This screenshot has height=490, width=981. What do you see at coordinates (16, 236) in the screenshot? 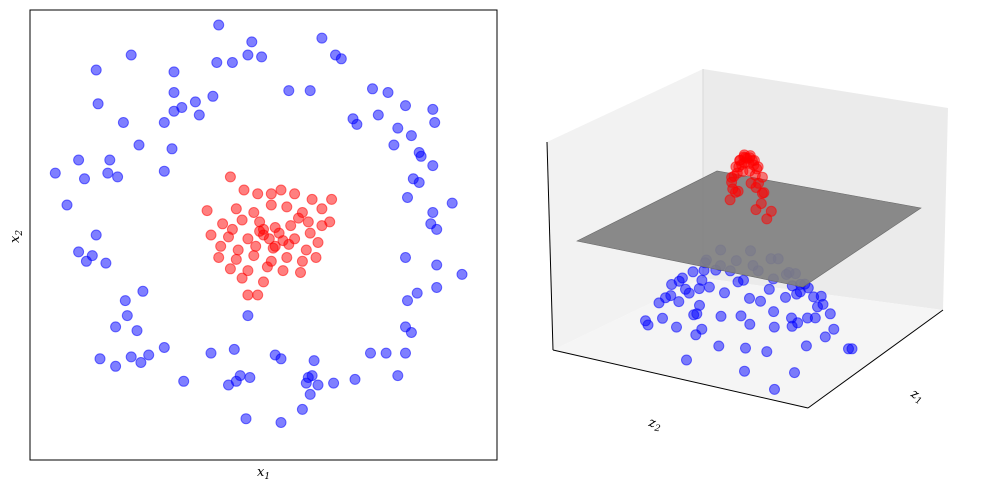
I see `y-axis-label: x2` at bounding box center [16, 236].